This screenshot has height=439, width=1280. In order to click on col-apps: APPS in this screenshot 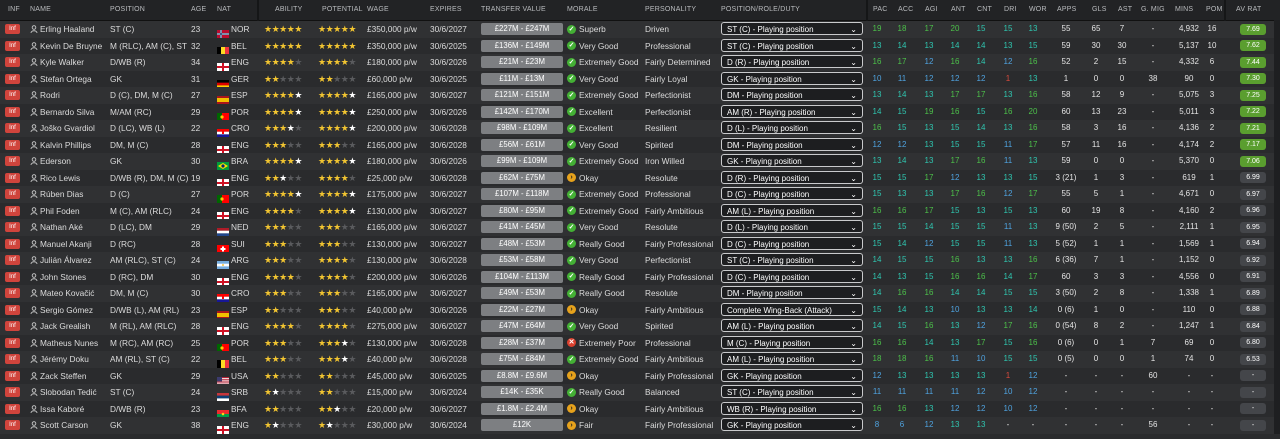, I will do `click(1067, 9)`.